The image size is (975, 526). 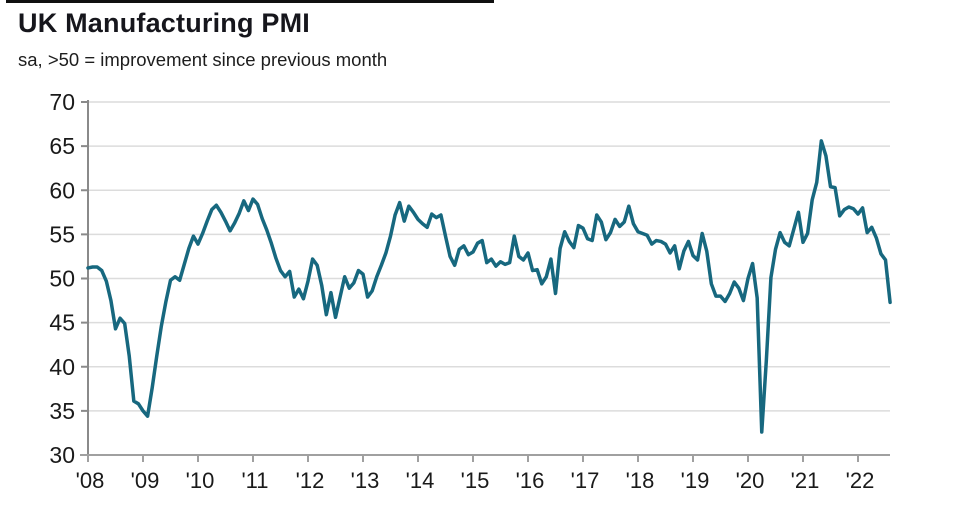 What do you see at coordinates (695, 480) in the screenshot?
I see `x-axis-label-19: '19` at bounding box center [695, 480].